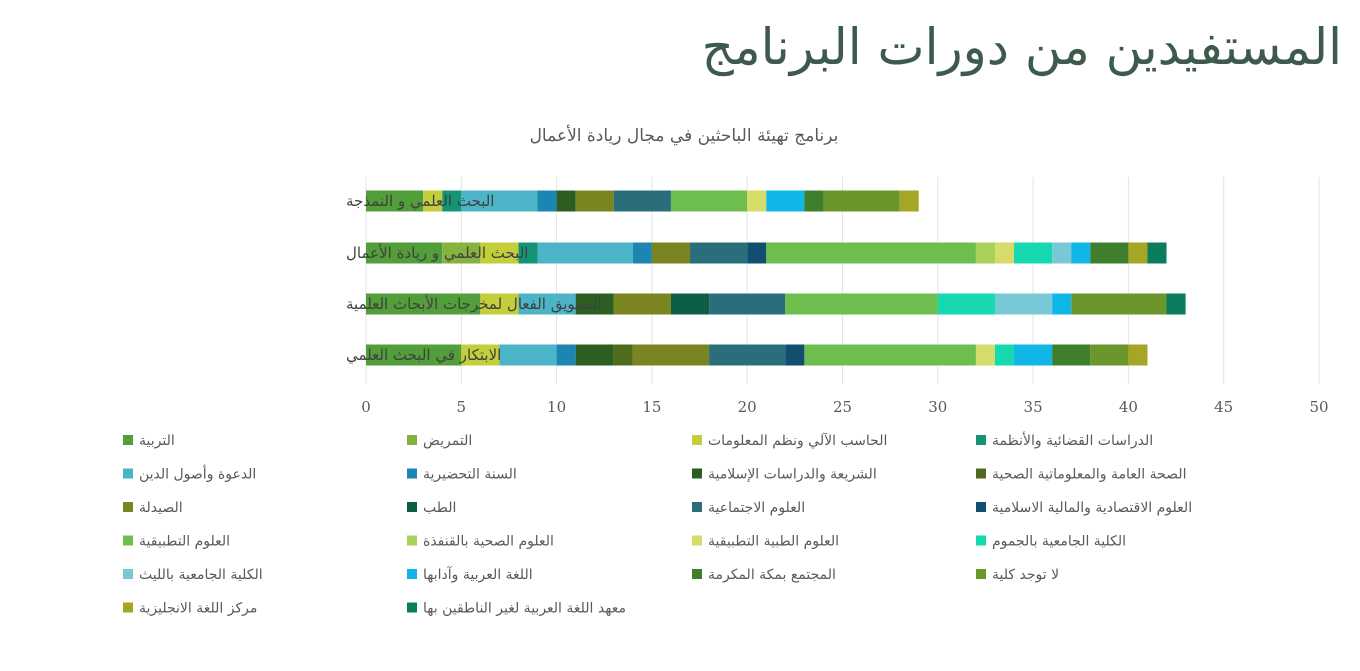  Describe the element at coordinates (478, 574) in the screenshot. I see `legend-label: اللغة العربية وآدابها` at that location.